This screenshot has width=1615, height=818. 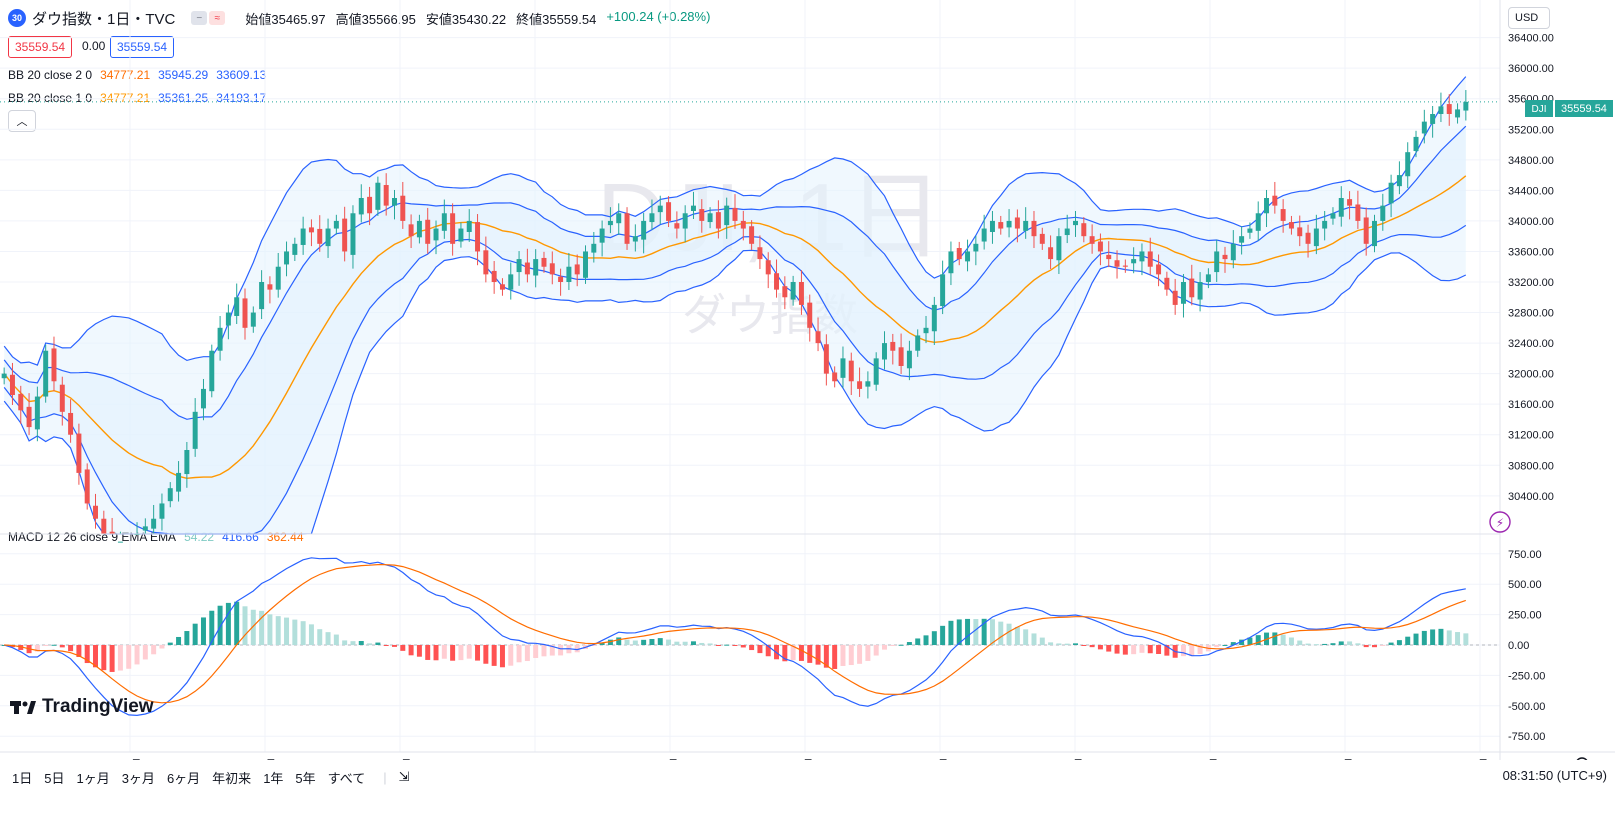 I want to click on range-button-0: 1日, so click(x=22, y=778).